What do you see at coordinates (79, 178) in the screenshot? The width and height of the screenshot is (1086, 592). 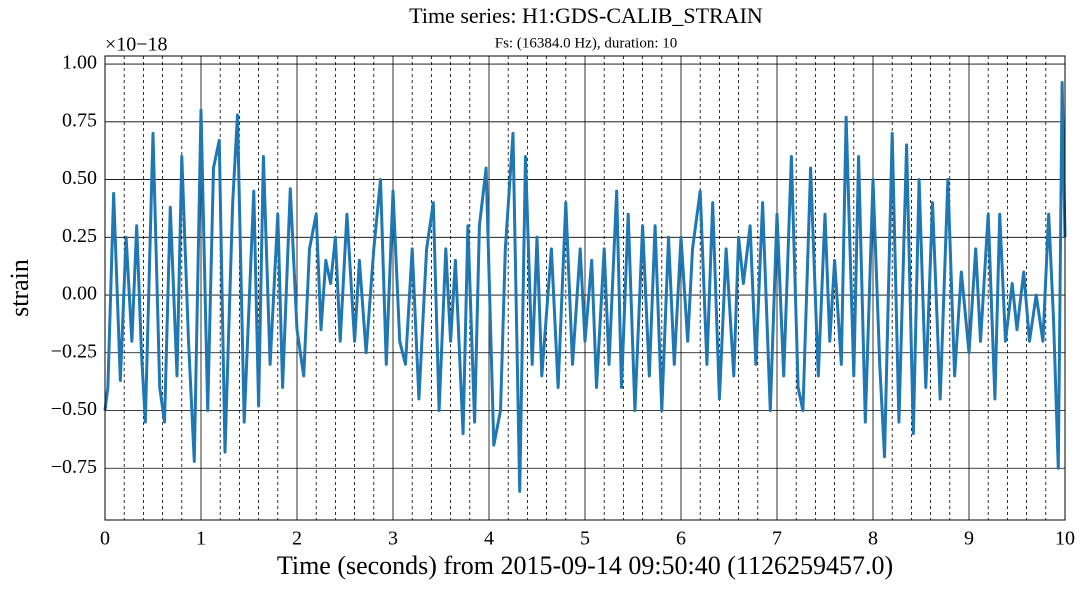 I see `y-tick-label: 0.50` at bounding box center [79, 178].